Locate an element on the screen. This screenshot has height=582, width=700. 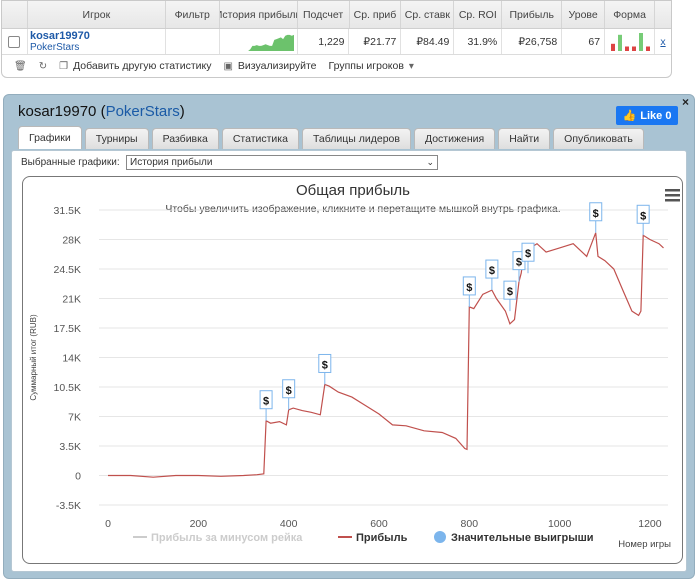
close-icon: × is located at coordinates (685, 102).